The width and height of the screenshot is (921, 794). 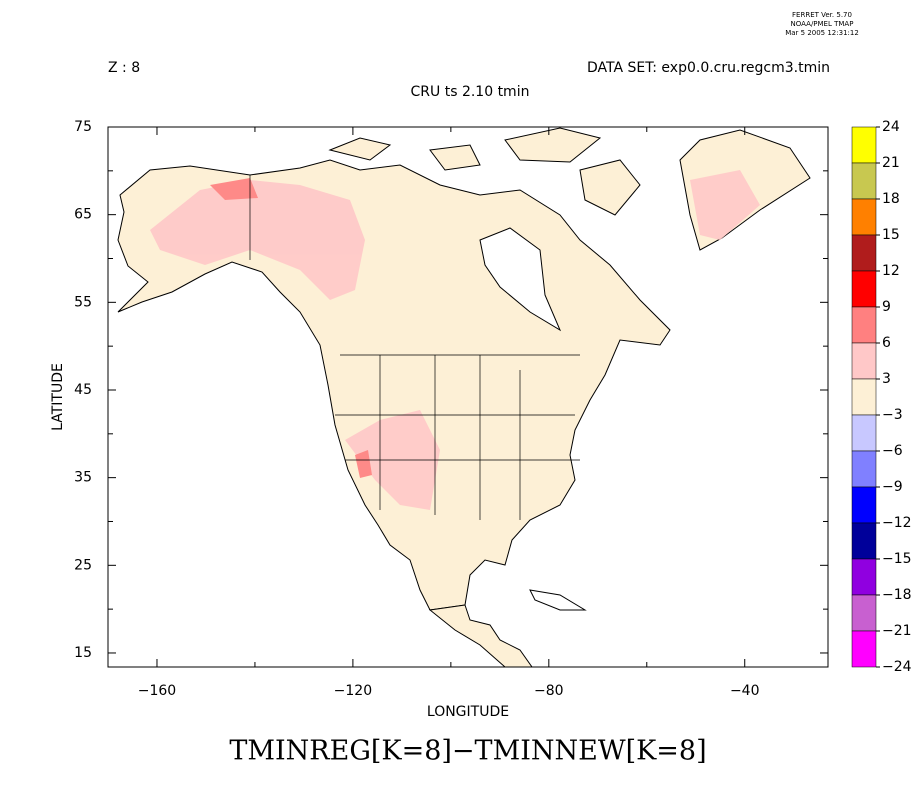 What do you see at coordinates (892, 487) in the screenshot?
I see `colorbar-label: −9` at bounding box center [892, 487].